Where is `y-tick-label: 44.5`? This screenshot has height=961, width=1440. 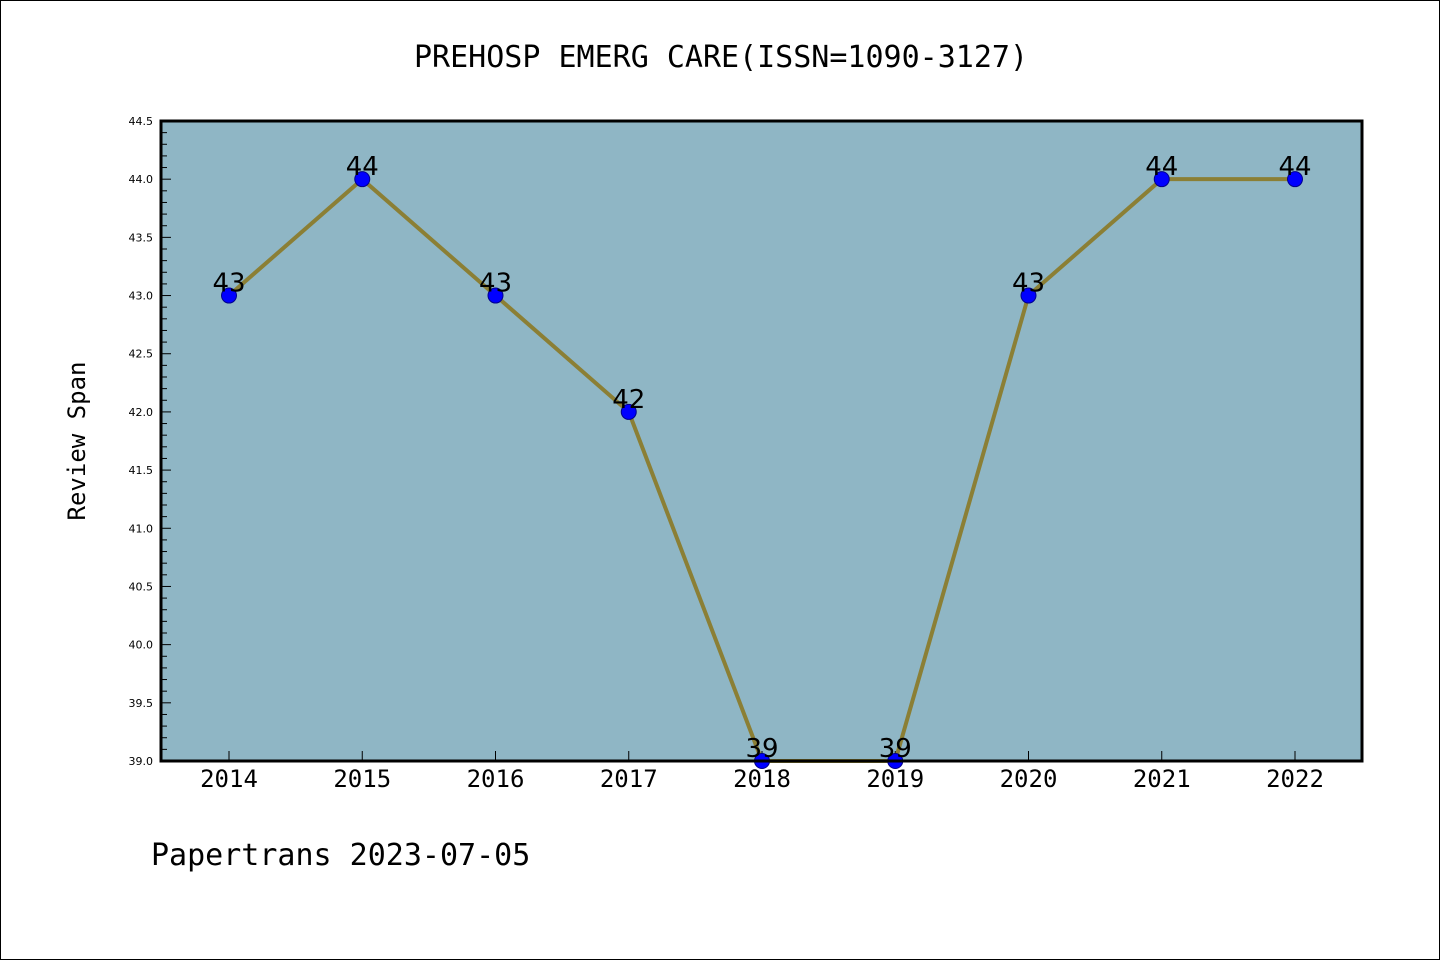 y-tick-label: 44.5 is located at coordinates (141, 121).